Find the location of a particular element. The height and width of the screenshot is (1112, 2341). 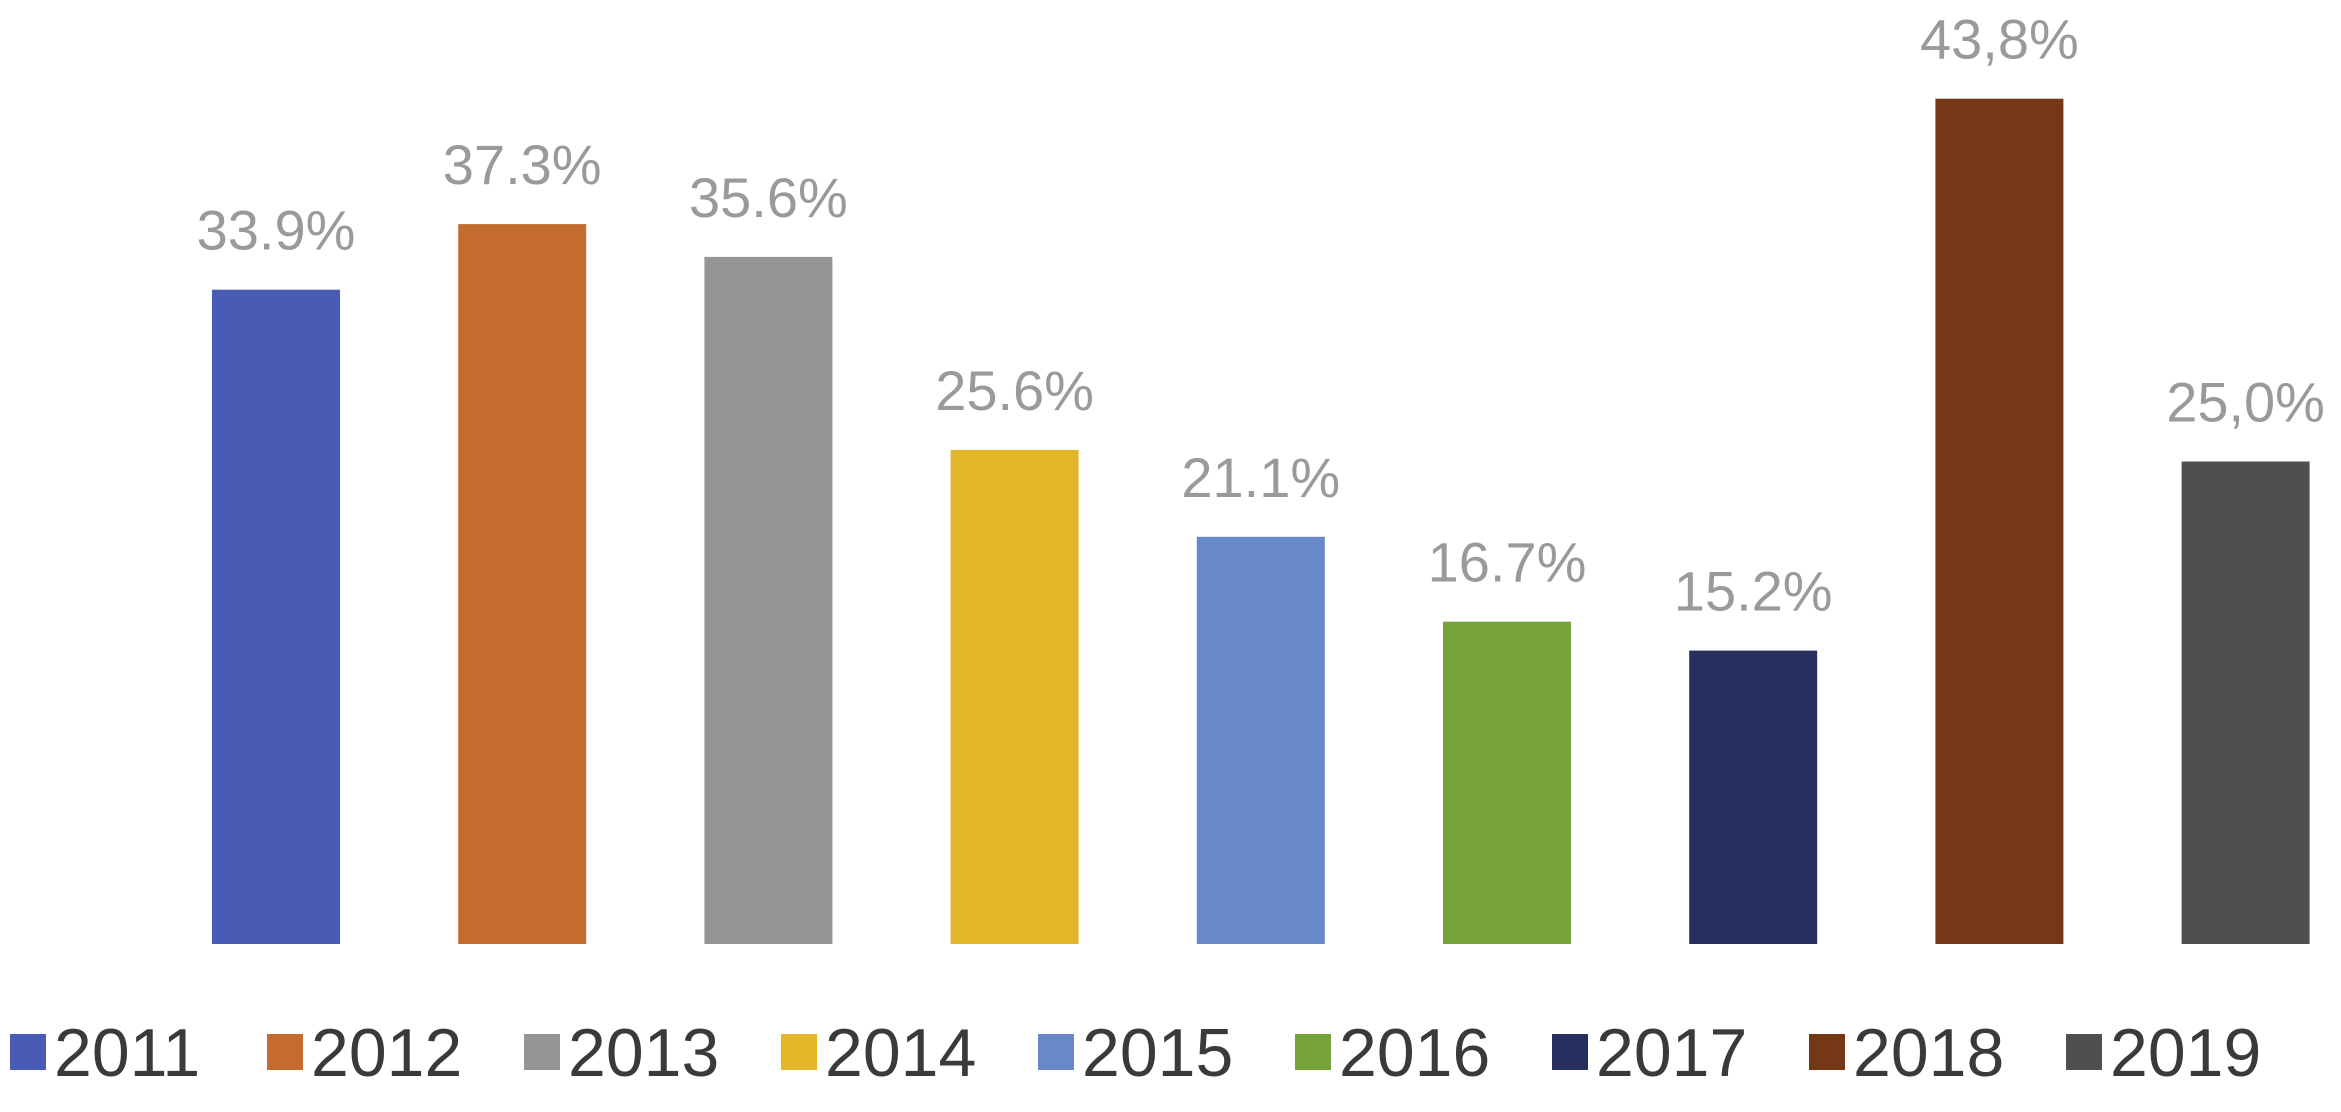

legend-label-2019: 2019 is located at coordinates (2185, 1053).